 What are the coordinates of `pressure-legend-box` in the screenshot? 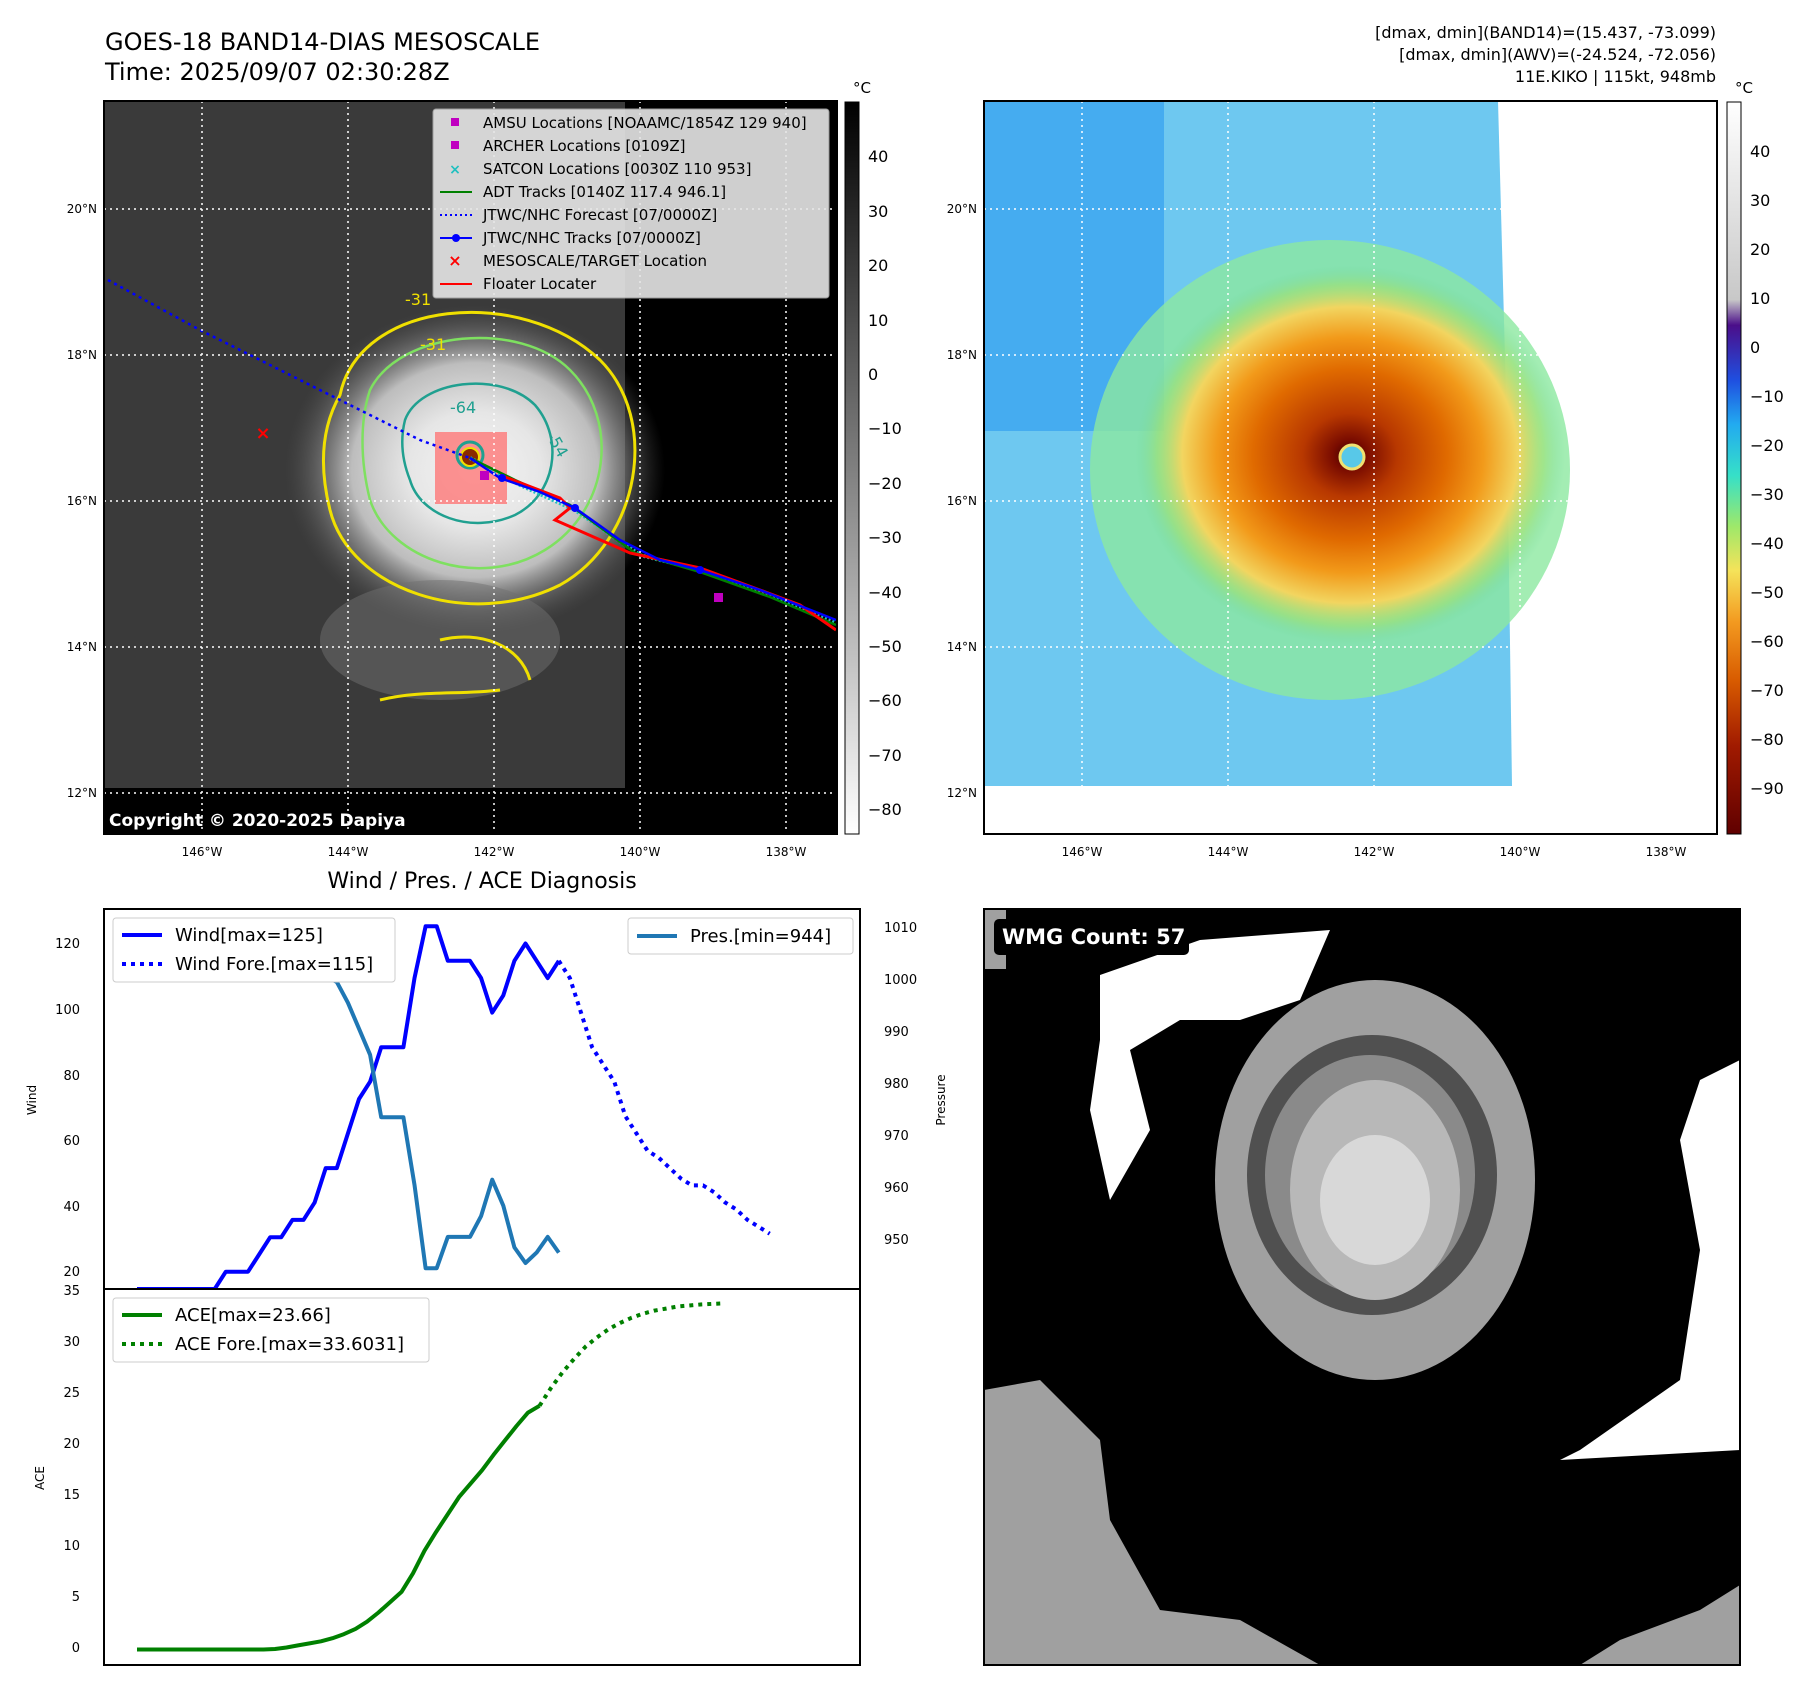 It's located at (740, 936).